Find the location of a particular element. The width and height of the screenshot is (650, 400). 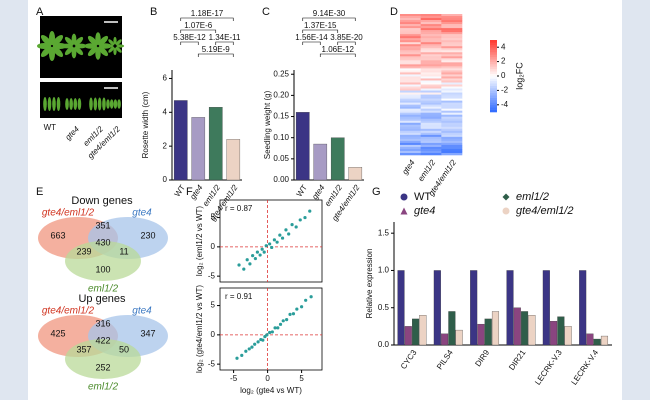

set-label: gte4 is located at coordinates (142, 213).